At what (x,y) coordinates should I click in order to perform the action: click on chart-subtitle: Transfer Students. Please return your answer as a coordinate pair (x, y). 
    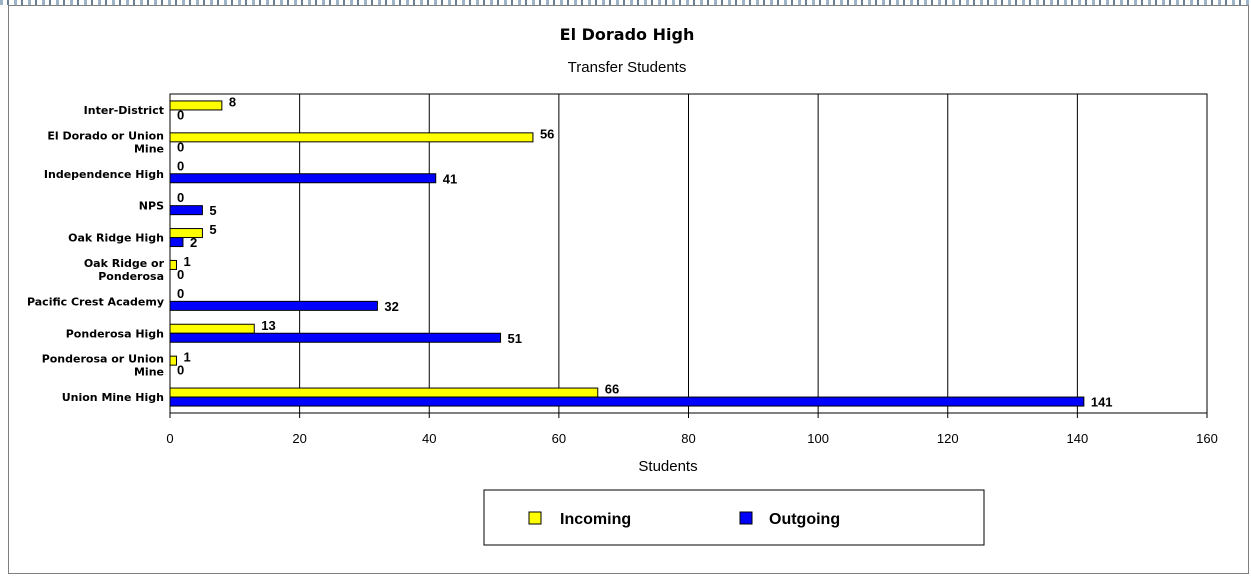
    Looking at the image, I should click on (627, 67).